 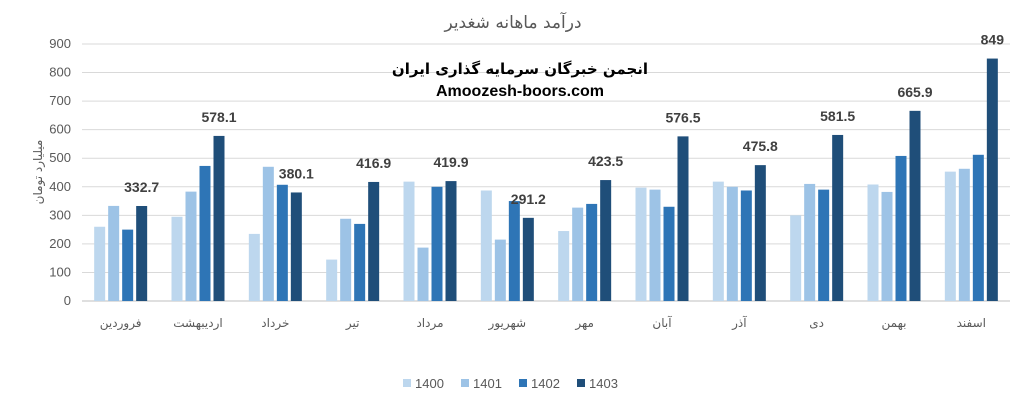 What do you see at coordinates (60, 186) in the screenshot?
I see `y-tick-label: 400` at bounding box center [60, 186].